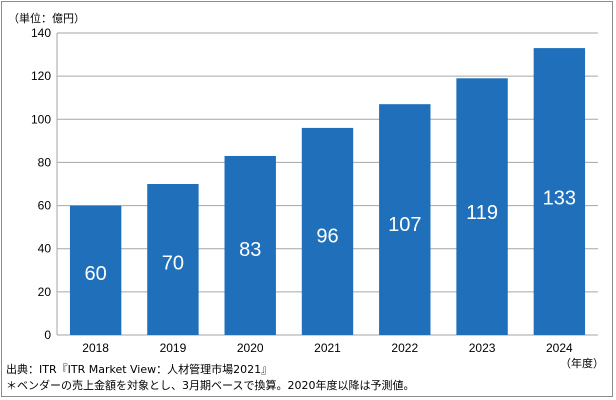  Describe the element at coordinates (250, 250) in the screenshot. I see `bar-value-label: 83` at that location.